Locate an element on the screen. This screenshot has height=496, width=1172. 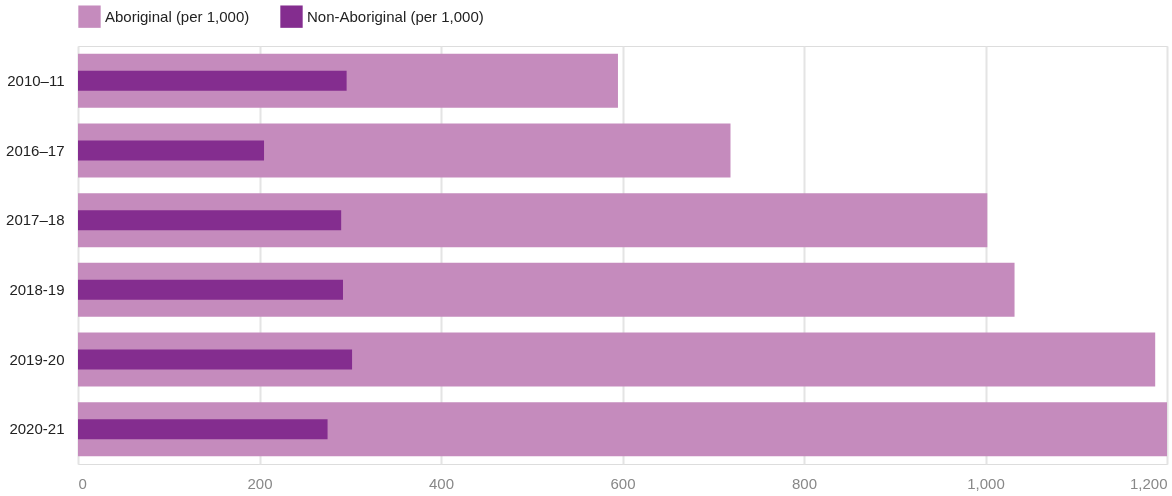
x-tick-label: 1,000 is located at coordinates (986, 483).